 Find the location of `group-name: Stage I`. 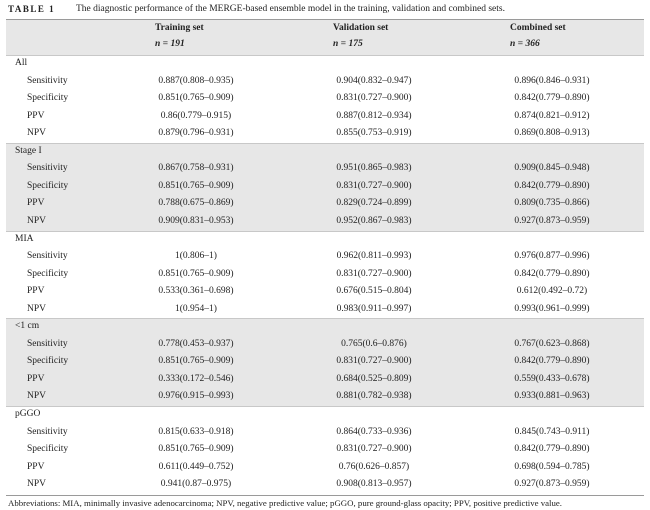

group-name: Stage I is located at coordinates (28, 150).